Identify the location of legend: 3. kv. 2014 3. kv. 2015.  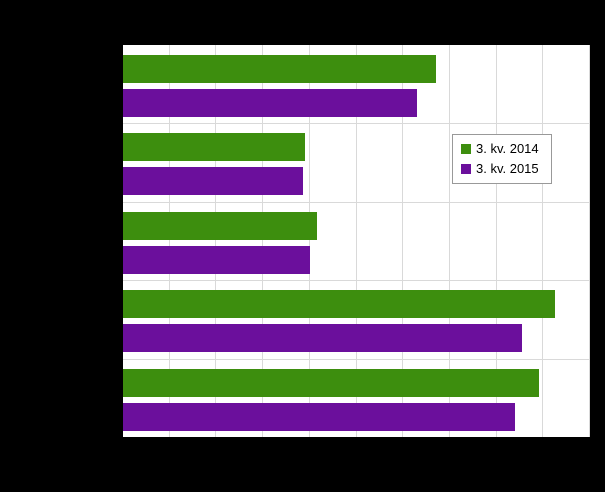
(502, 159).